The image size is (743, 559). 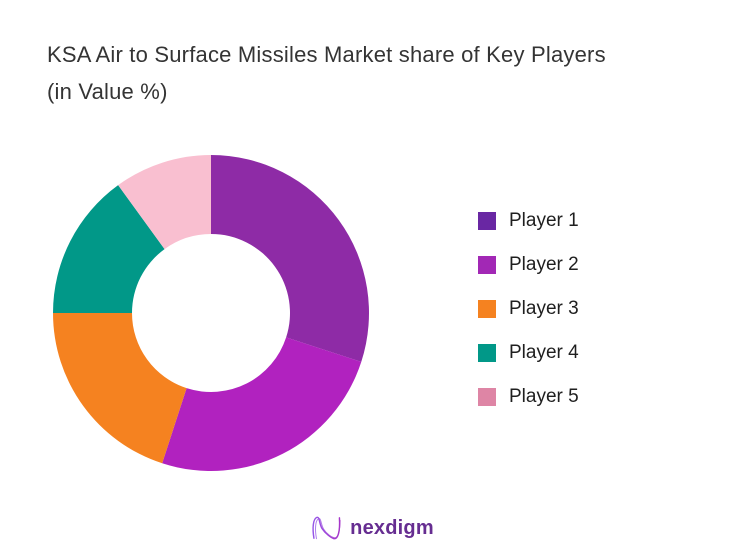 I want to click on brand-footer: nexdigm, so click(x=371, y=528).